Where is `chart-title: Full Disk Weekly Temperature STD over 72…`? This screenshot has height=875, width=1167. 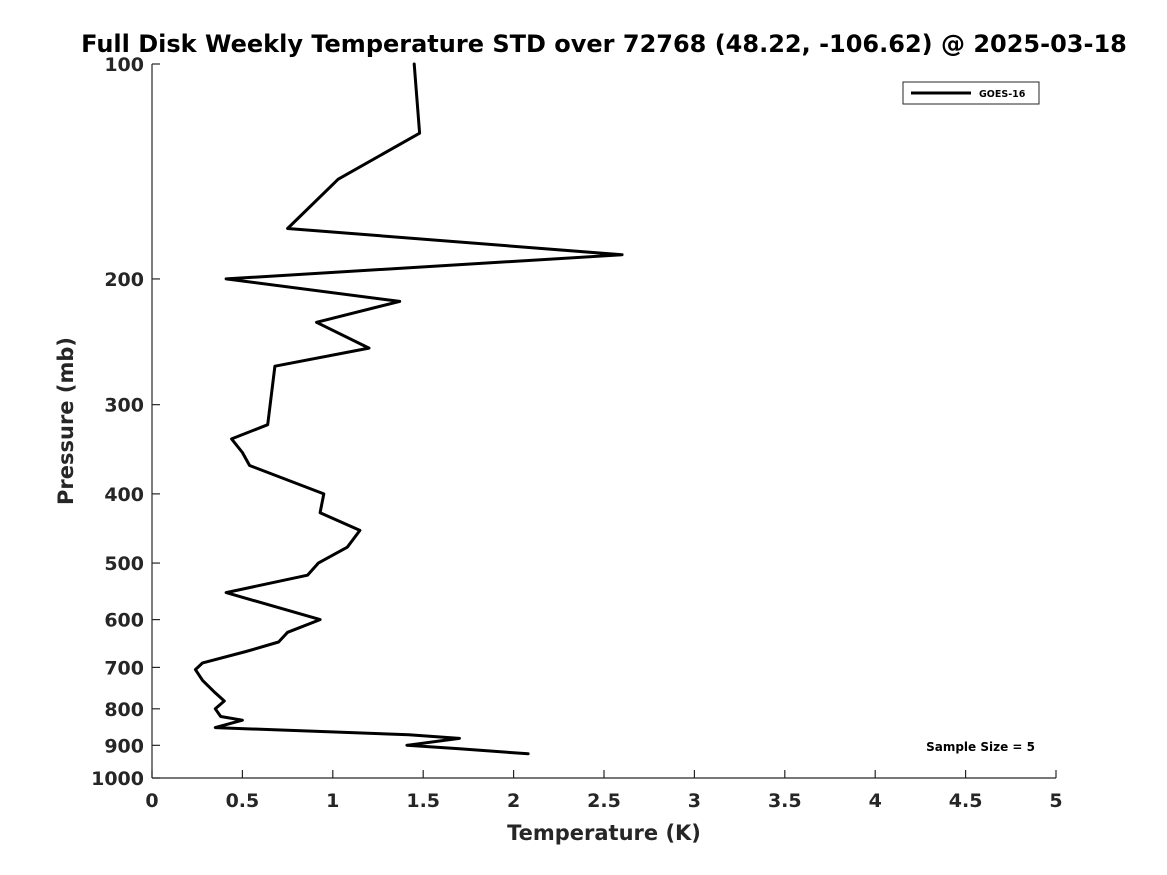 chart-title: Full Disk Weekly Temperature STD over 72… is located at coordinates (604, 44).